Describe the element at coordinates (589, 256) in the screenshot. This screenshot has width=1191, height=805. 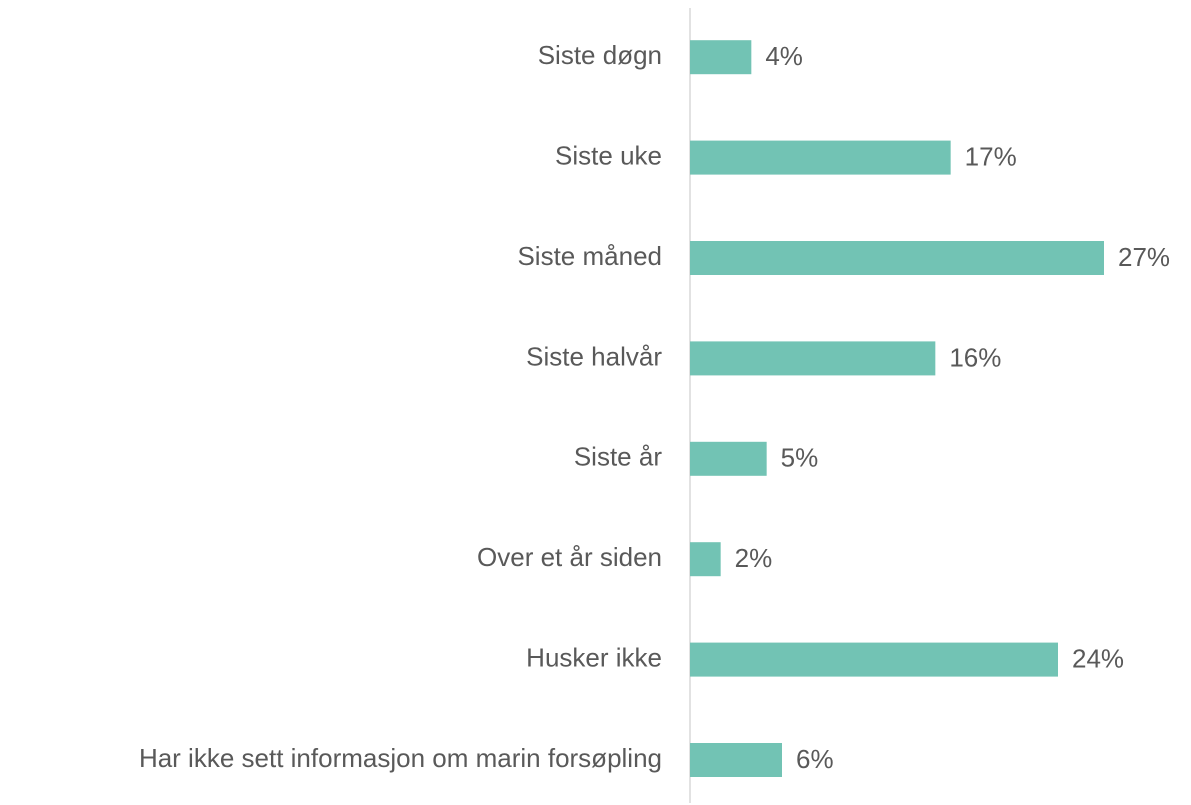
I see `category-label: Siste måned` at that location.